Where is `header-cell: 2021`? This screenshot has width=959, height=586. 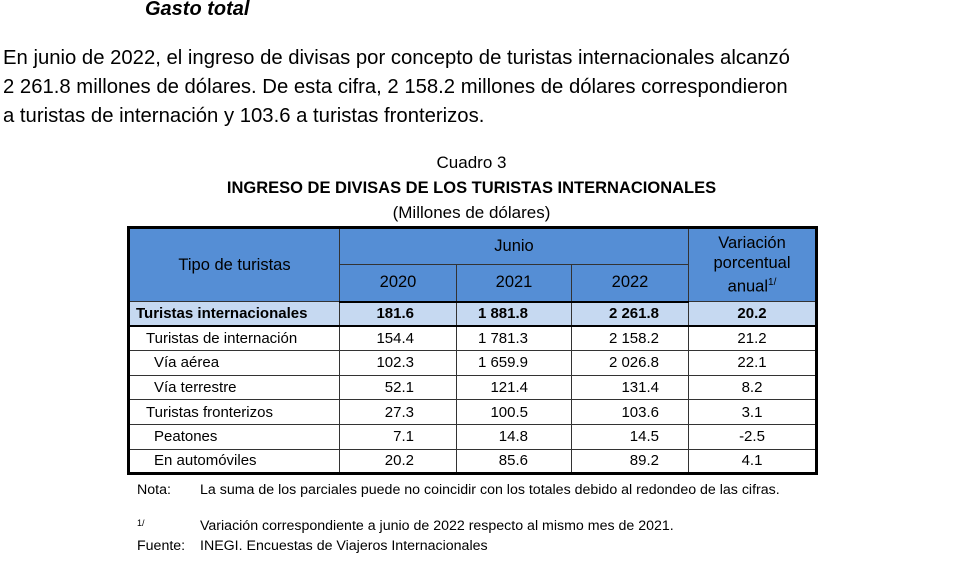
header-cell: 2021 is located at coordinates (514, 283).